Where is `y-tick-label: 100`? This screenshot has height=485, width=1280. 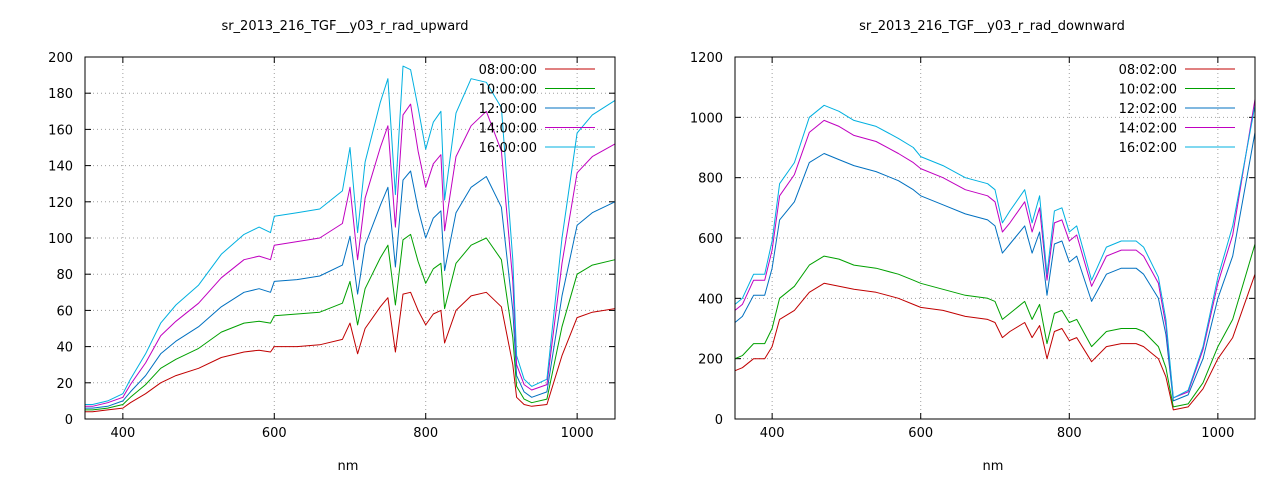 y-tick-label: 100 is located at coordinates (60, 239).